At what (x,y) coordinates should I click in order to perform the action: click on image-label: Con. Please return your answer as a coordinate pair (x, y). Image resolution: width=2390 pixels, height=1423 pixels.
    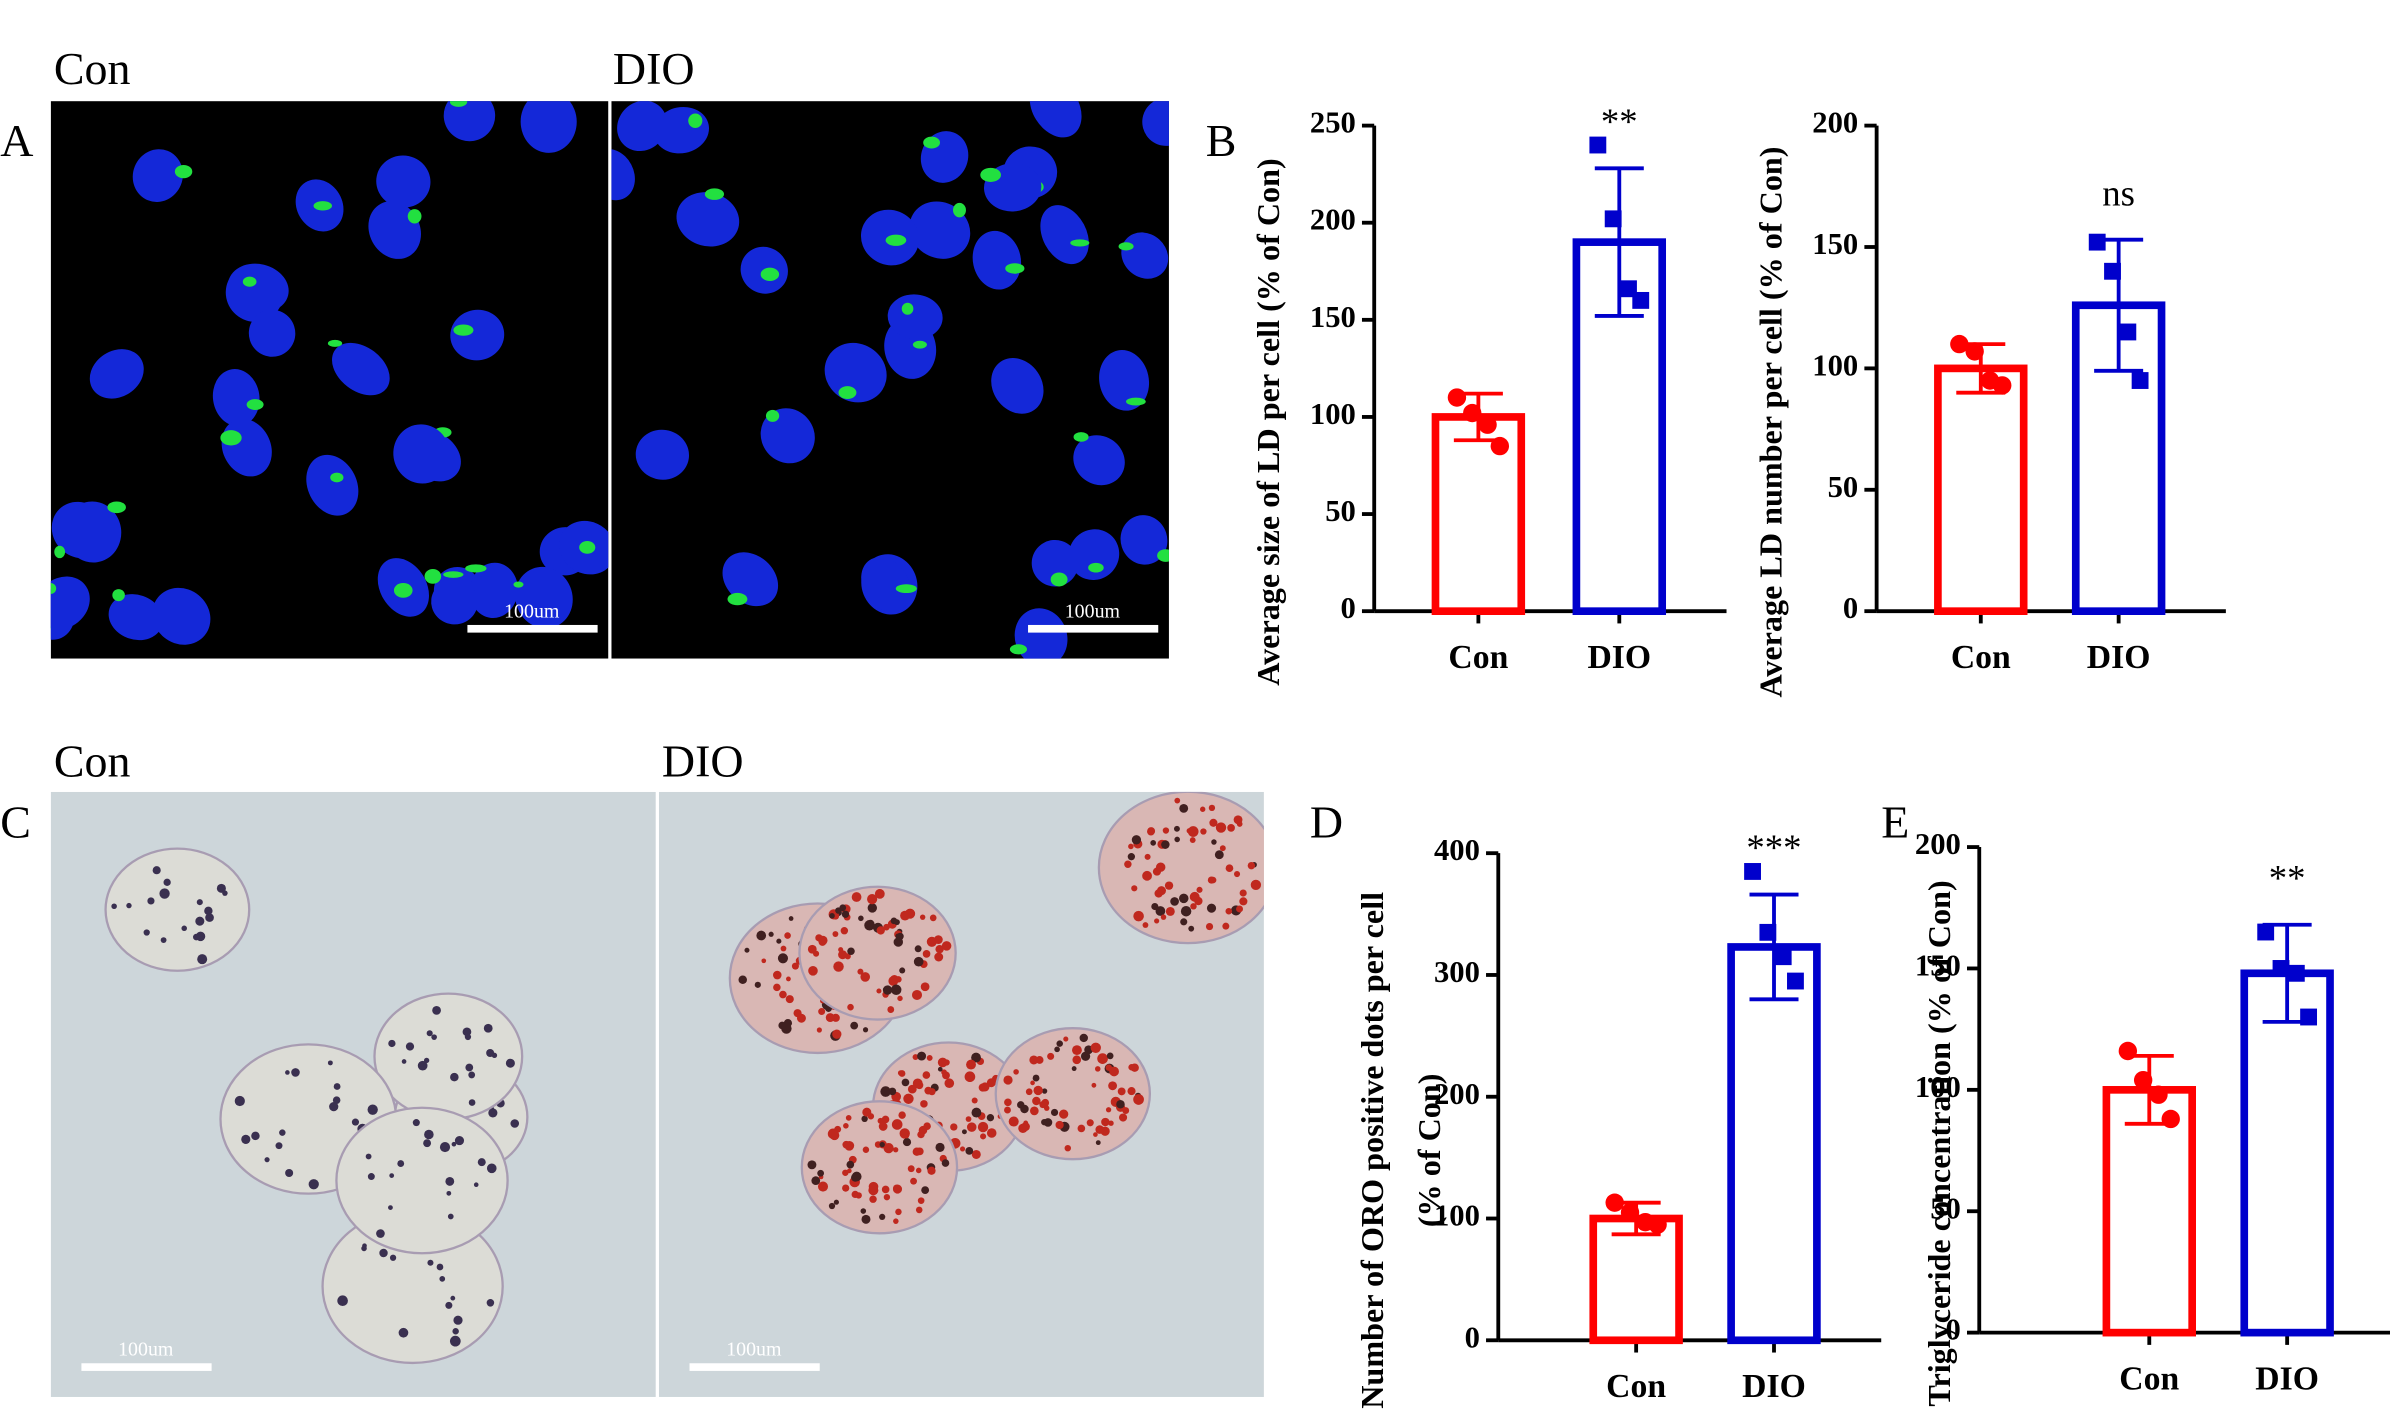
    Looking at the image, I should click on (92, 68).